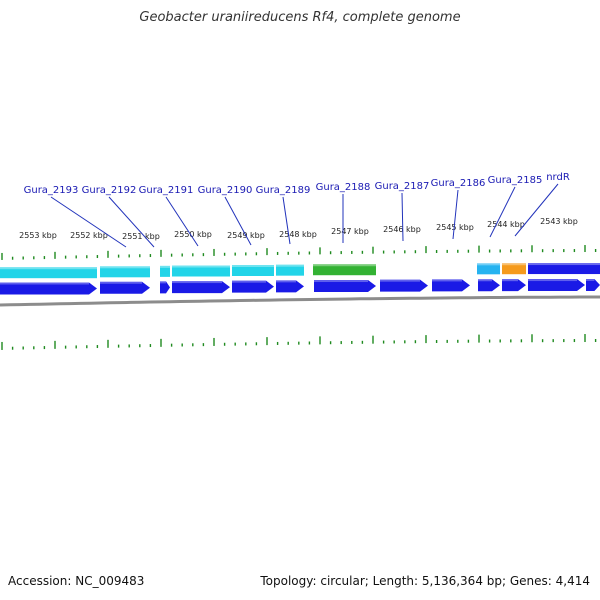 This screenshot has height=600, width=600. Describe the element at coordinates (193, 234) in the screenshot. I see `scale-label: 2550 kbp` at that location.